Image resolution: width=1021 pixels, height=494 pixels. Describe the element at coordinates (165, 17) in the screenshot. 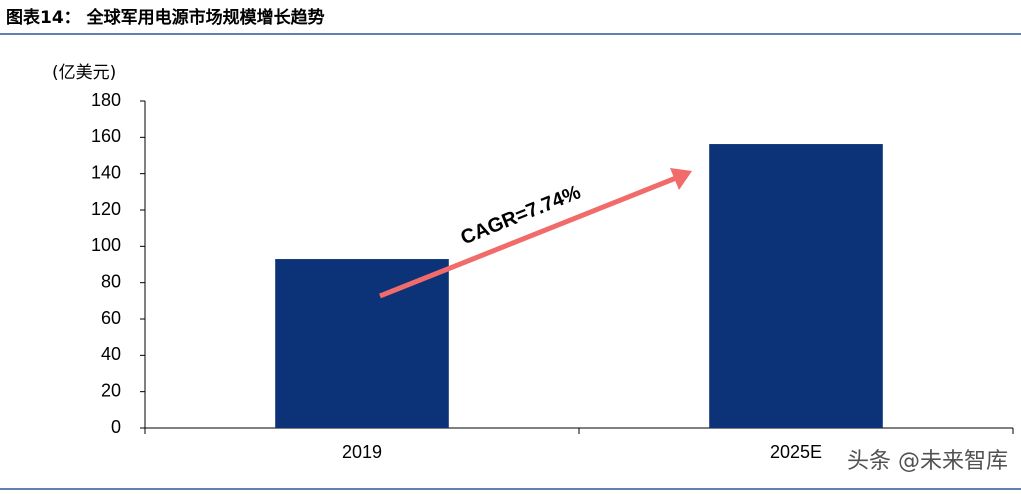

I see `chart-title: 图表14： 全球军用电源市场规模增长趋势` at that location.